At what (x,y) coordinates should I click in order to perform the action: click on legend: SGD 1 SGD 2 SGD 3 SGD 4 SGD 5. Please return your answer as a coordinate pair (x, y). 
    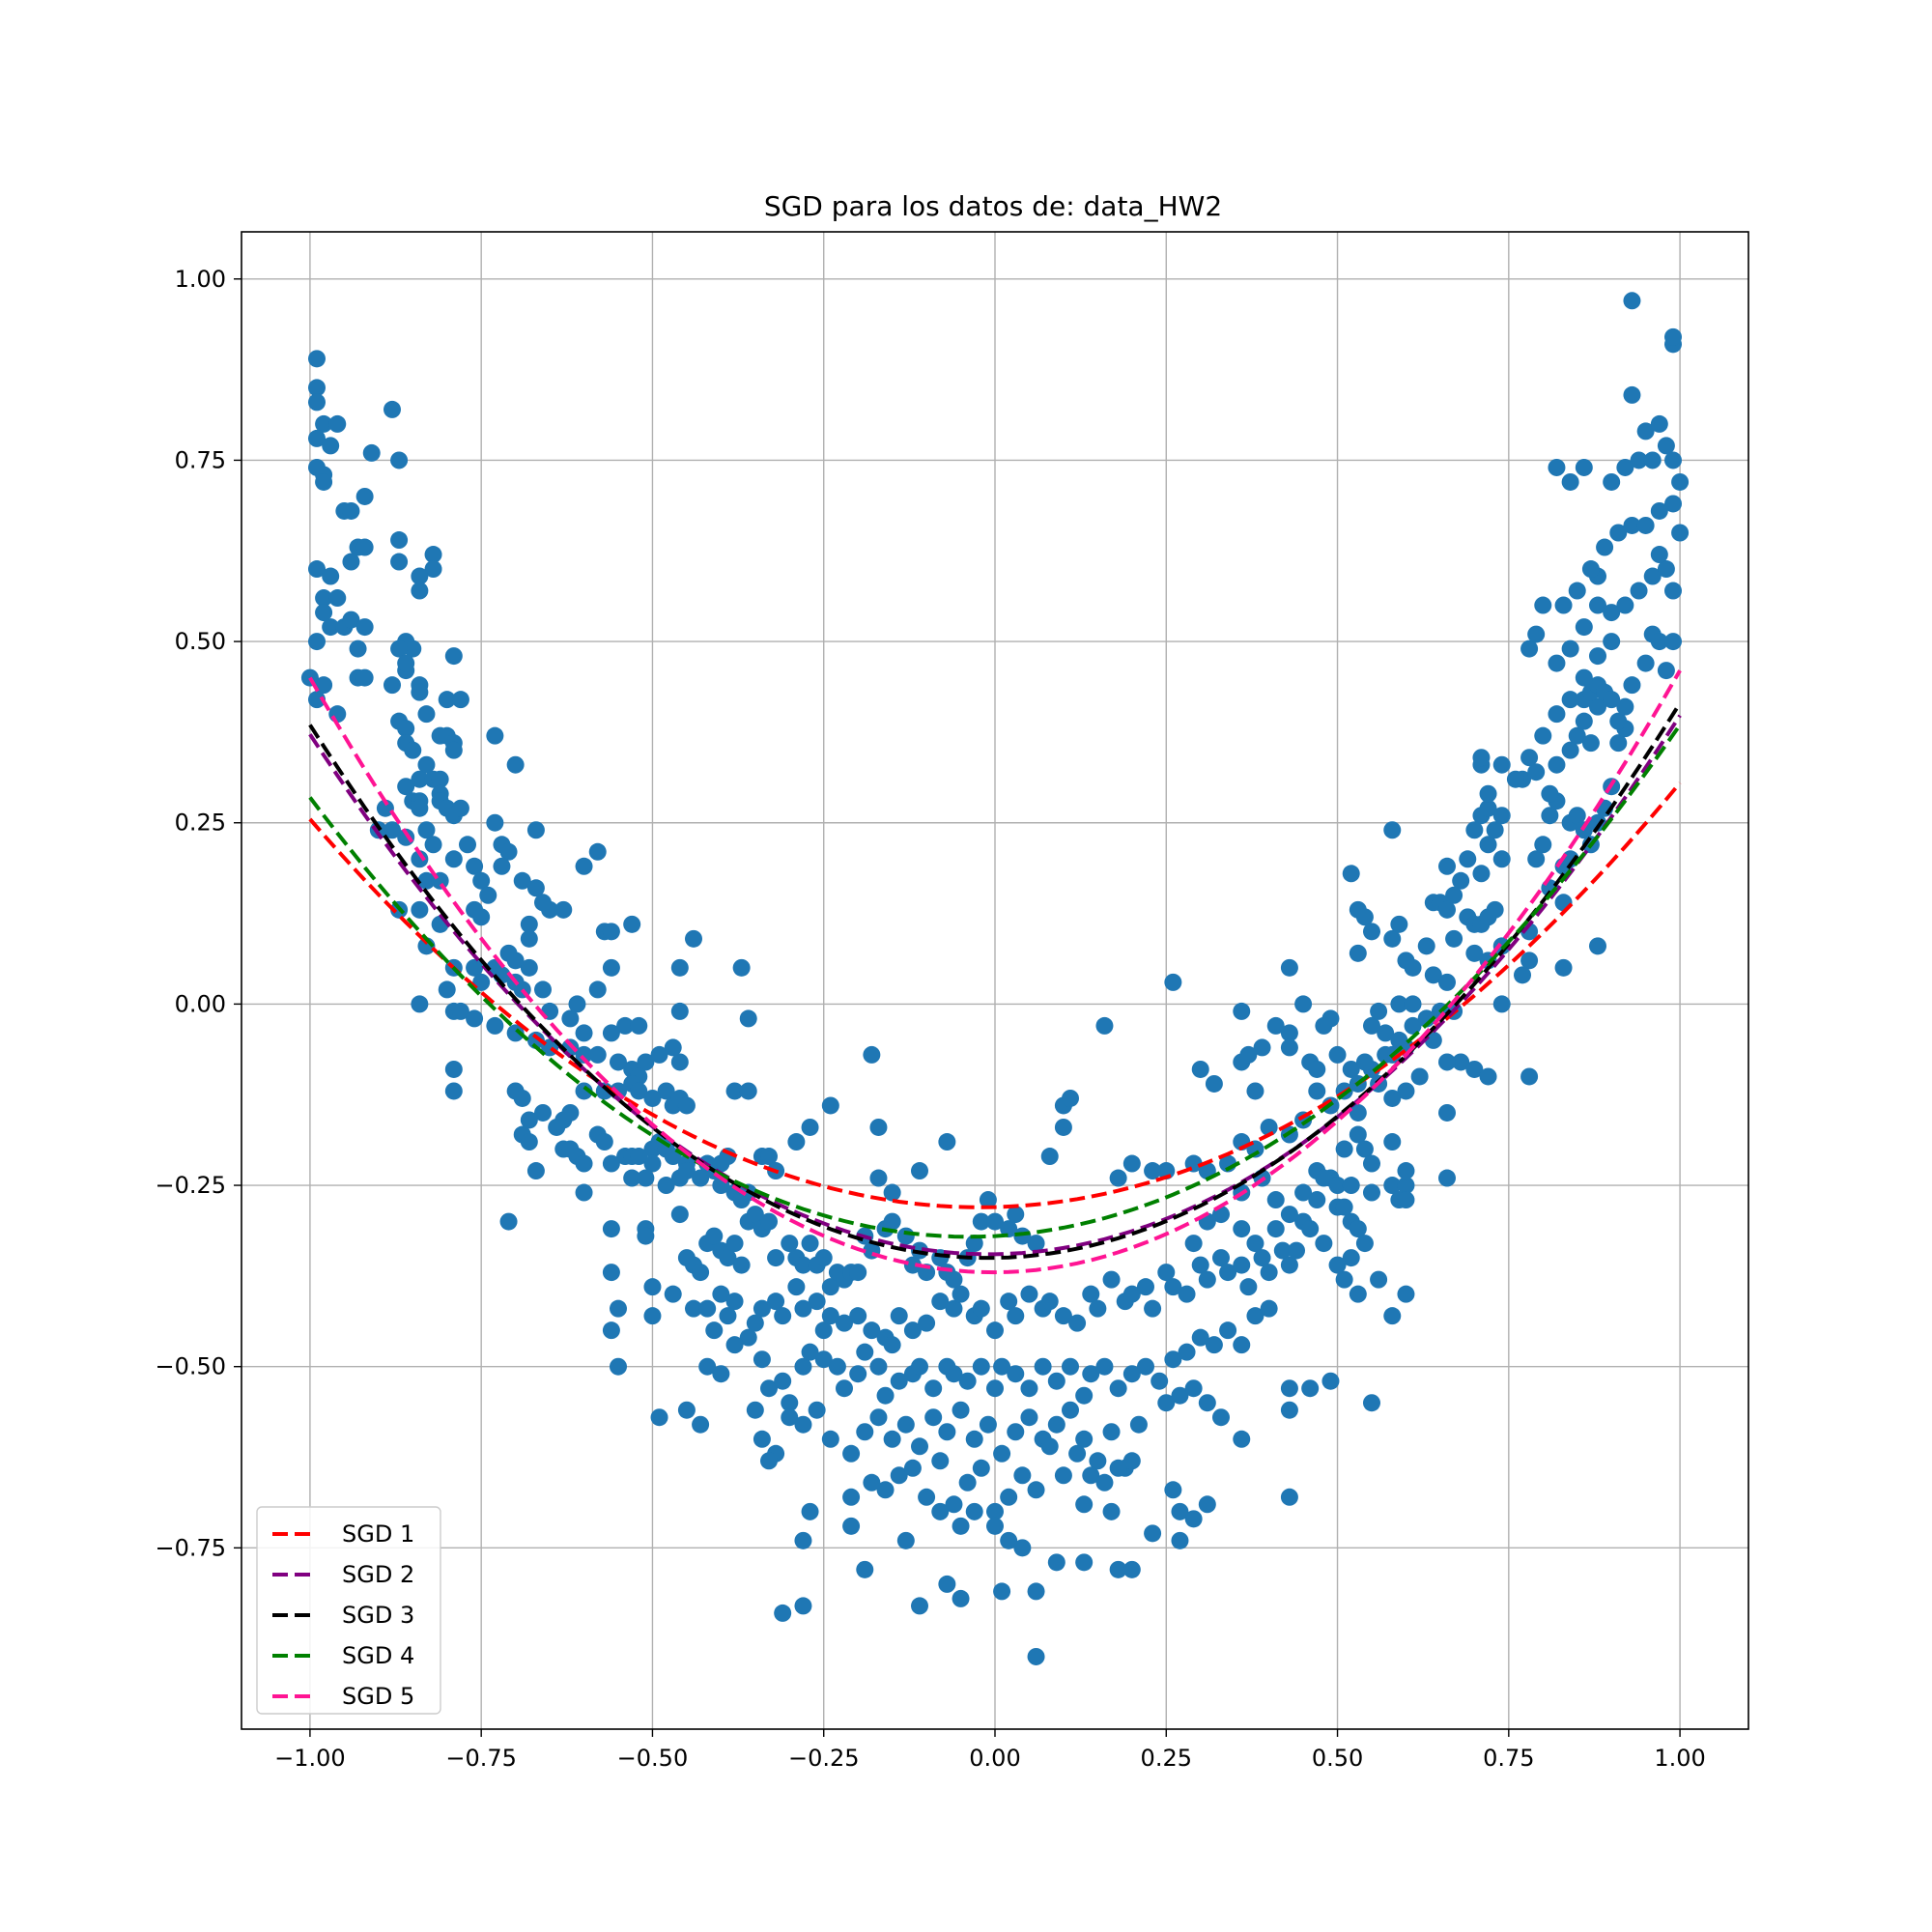
    Looking at the image, I should click on (348, 1610).